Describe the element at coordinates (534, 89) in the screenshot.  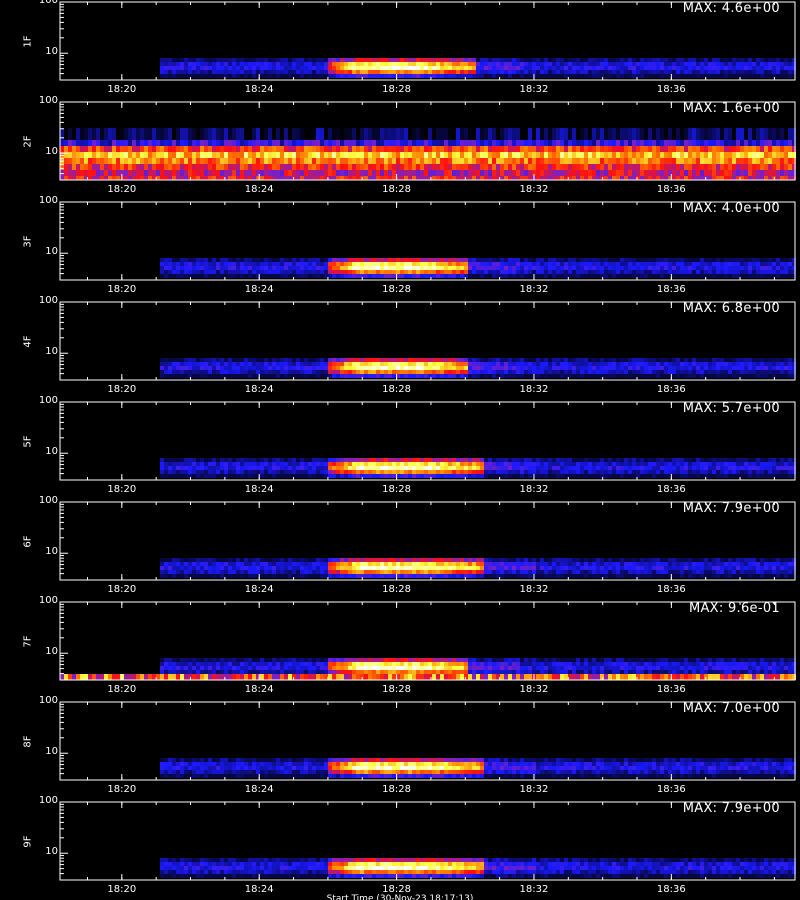
I see `x-tick-label: 18:32` at that location.